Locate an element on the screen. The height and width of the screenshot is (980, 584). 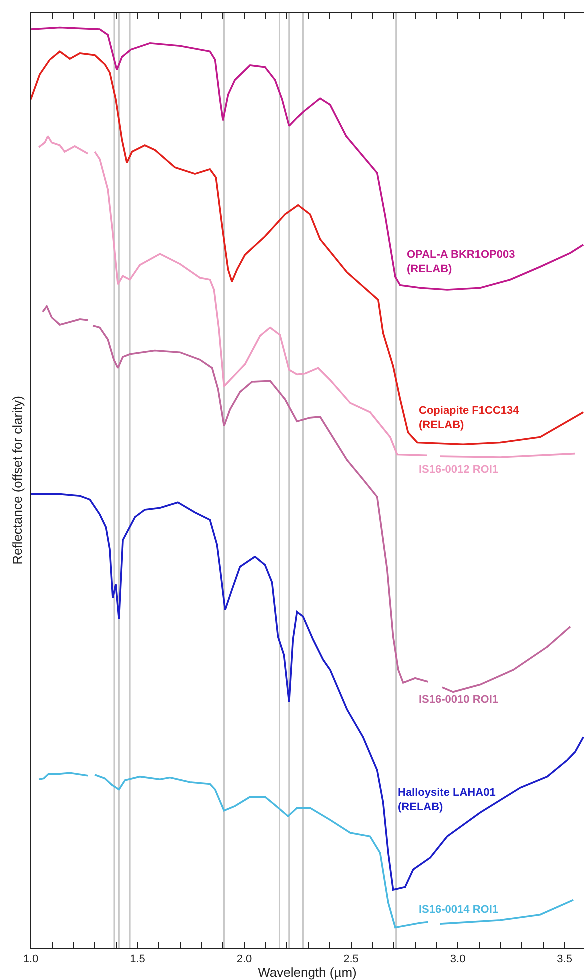
series-label: Halloysite LAHA01 (RELAB) is located at coordinates (447, 800).